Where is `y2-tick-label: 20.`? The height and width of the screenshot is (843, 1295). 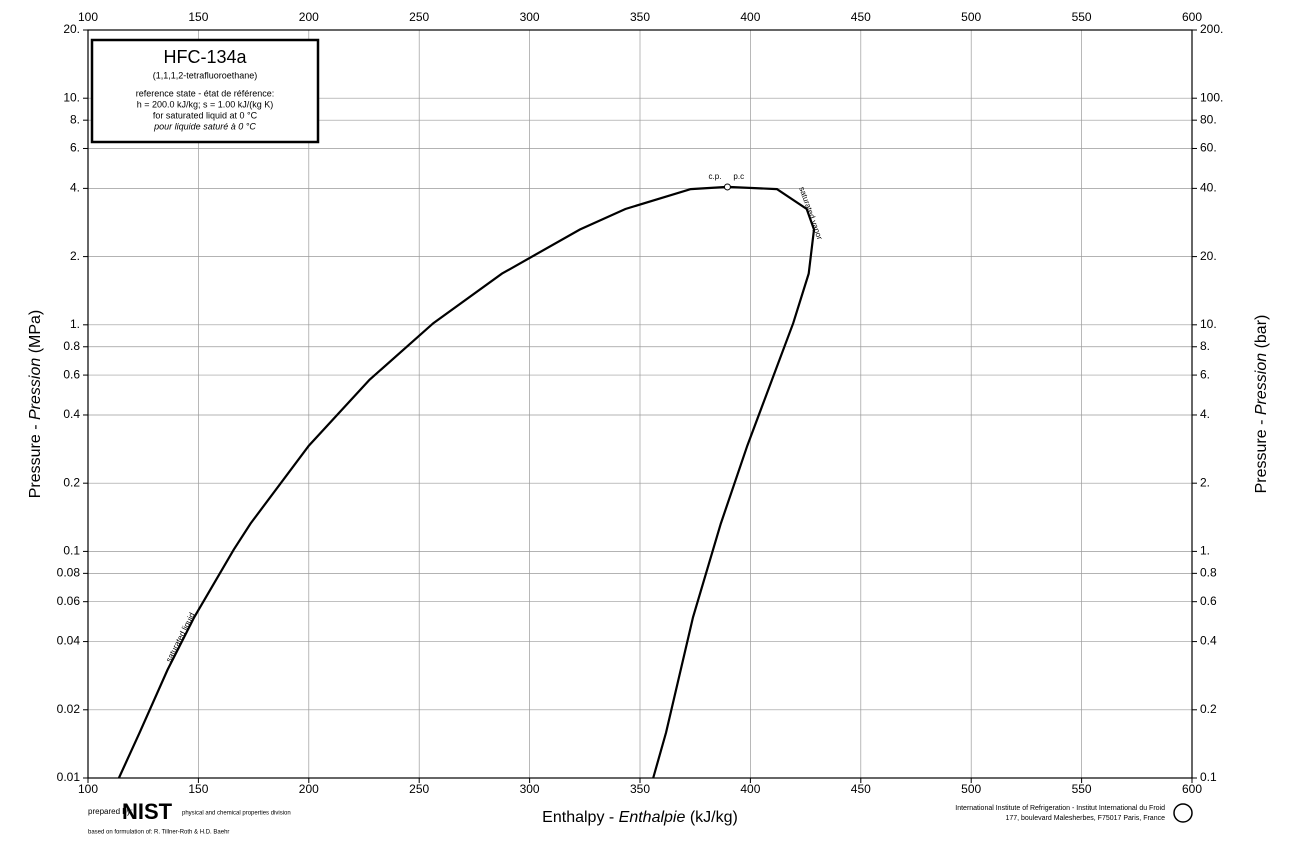 y2-tick-label: 20. is located at coordinates (1208, 256).